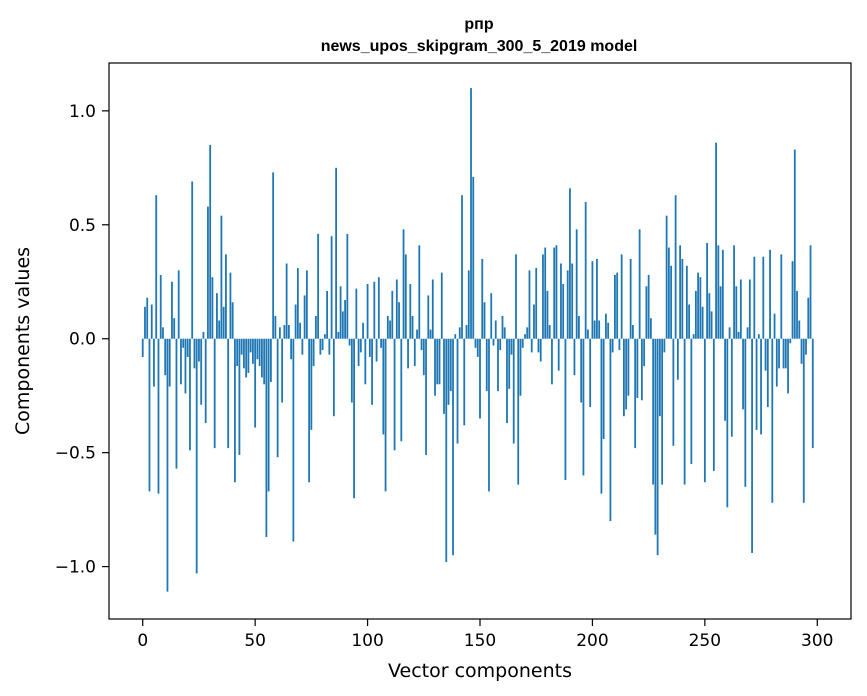  Describe the element at coordinates (82, 112) in the screenshot. I see `y-tick-label: 1.0` at that location.